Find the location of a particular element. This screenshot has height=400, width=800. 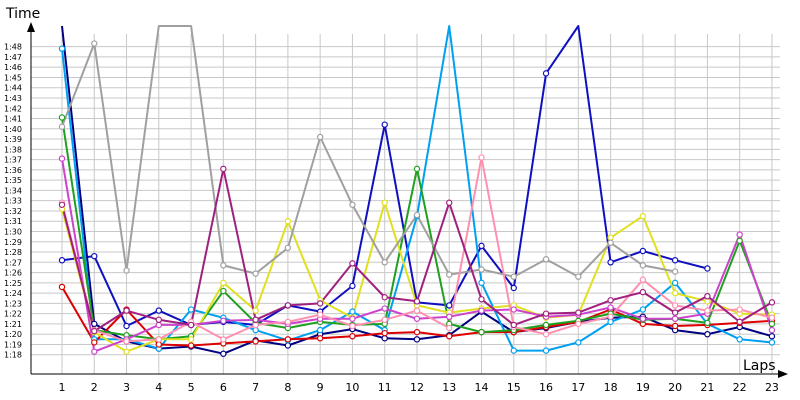

y-tick-label: 1:41 is located at coordinates (13, 119).